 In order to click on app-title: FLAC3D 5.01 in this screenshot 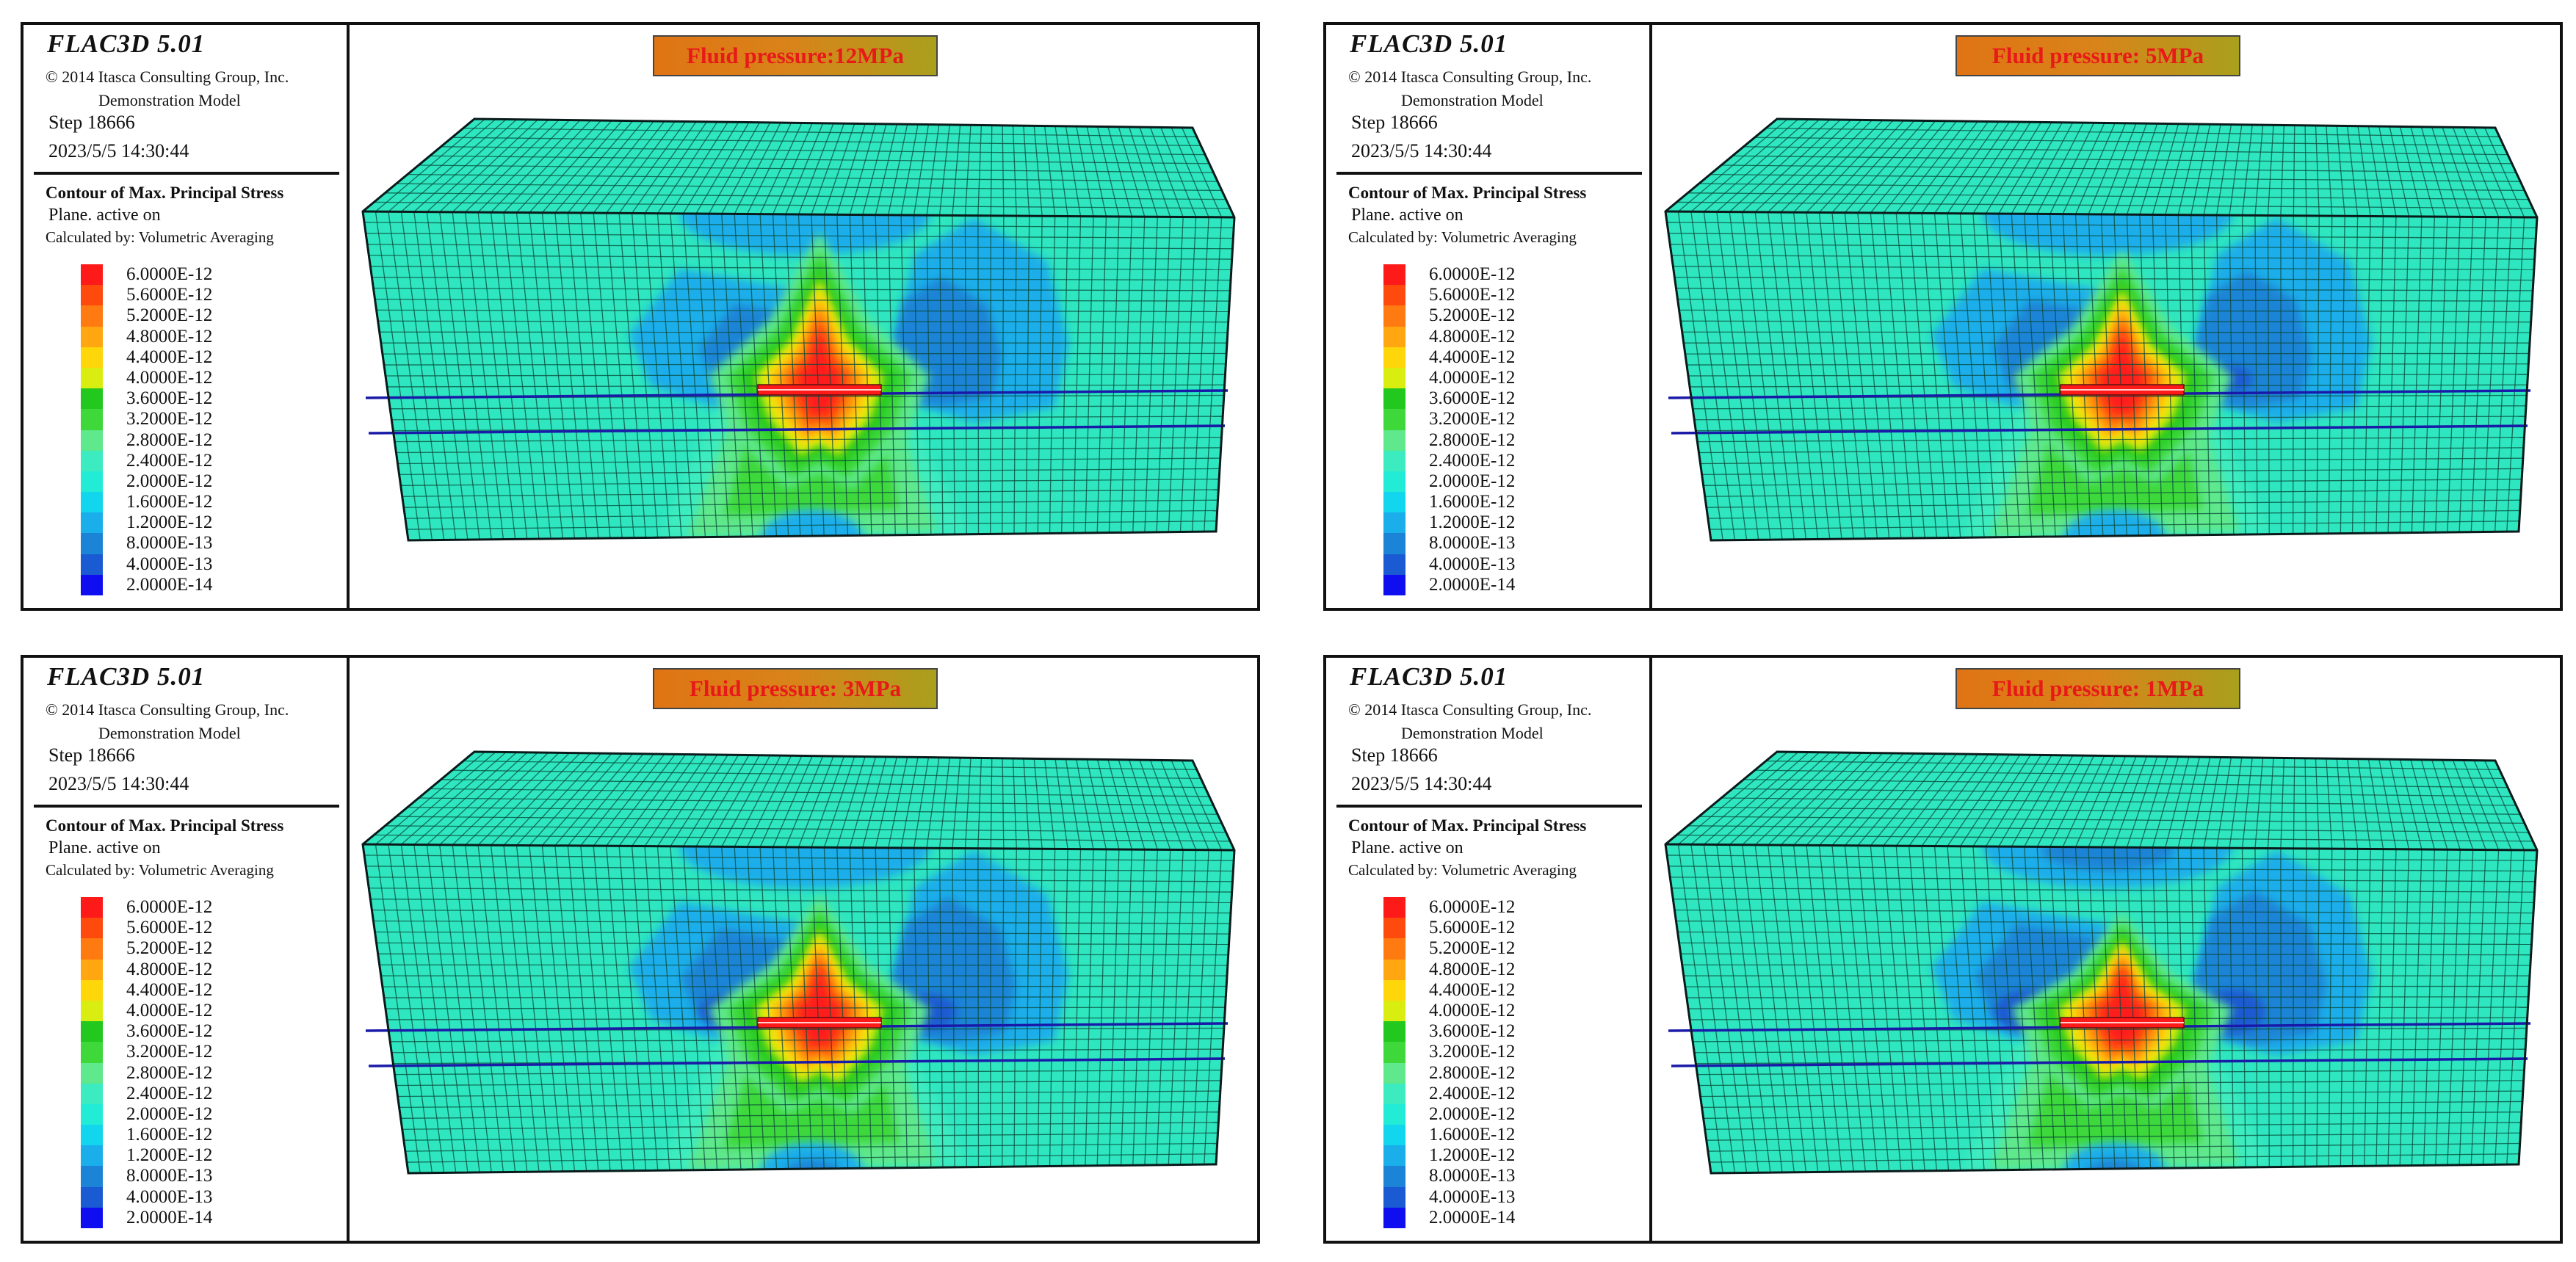, I will do `click(126, 676)`.